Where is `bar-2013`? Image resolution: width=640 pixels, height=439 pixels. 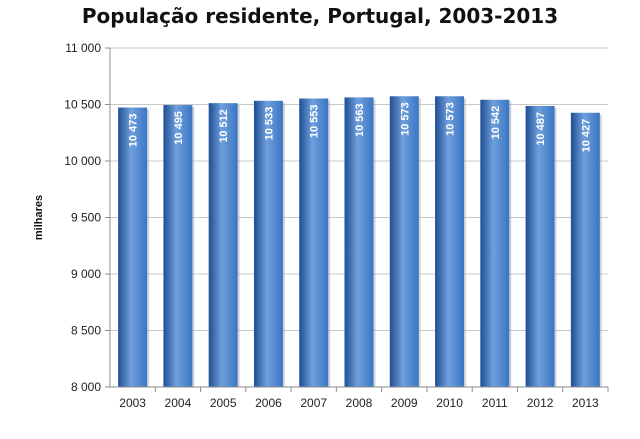 bar-2013 is located at coordinates (585, 250).